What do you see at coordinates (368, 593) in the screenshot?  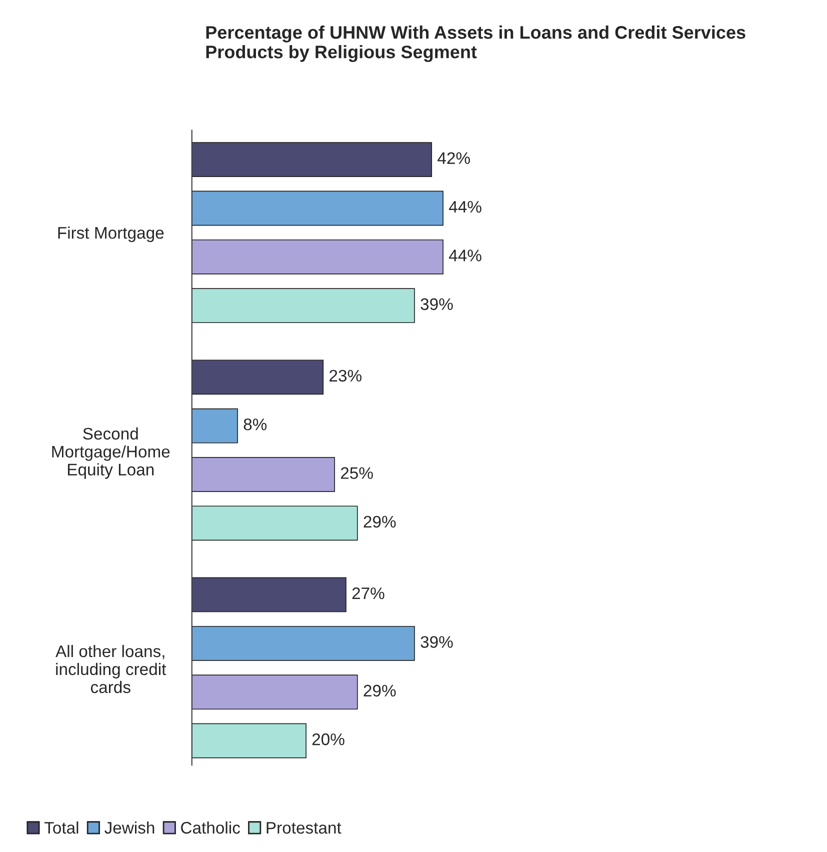 I see `data-label: 27%` at bounding box center [368, 593].